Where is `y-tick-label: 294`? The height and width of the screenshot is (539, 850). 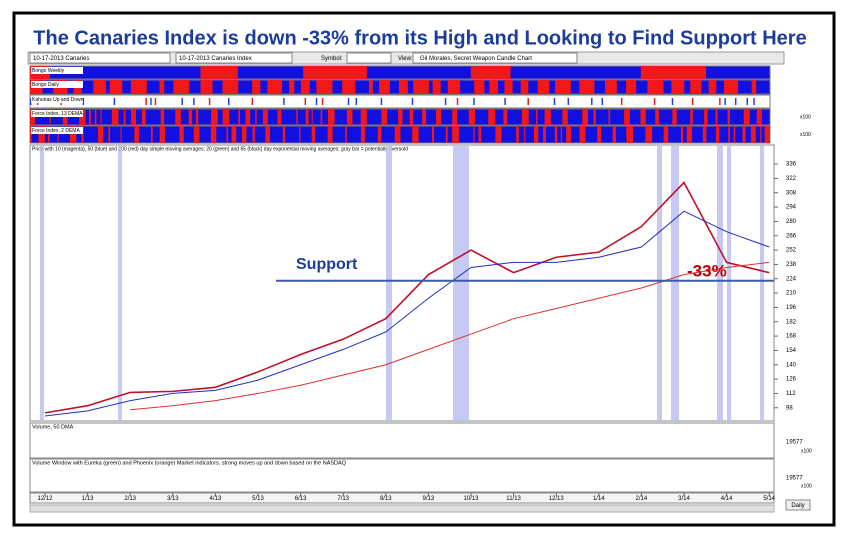 y-tick-label: 294 is located at coordinates (791, 208).